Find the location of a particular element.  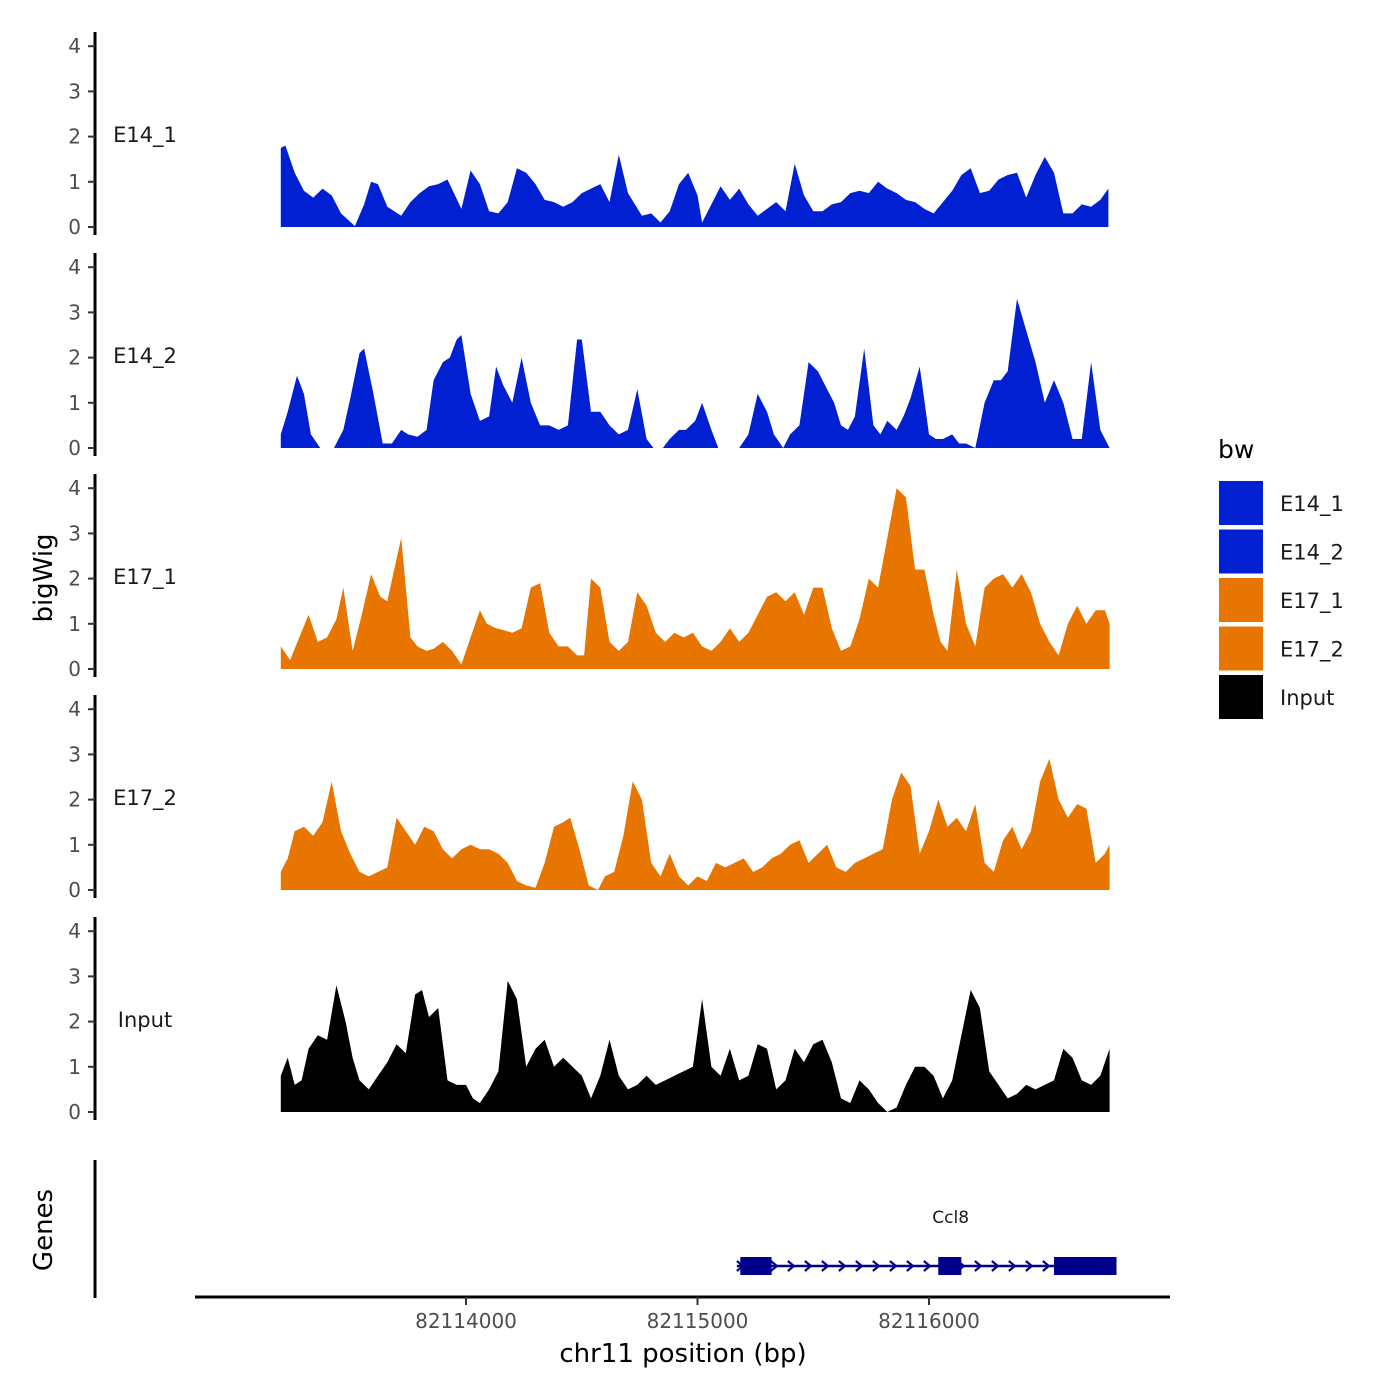

coverage-area-input is located at coordinates (695, 1046).